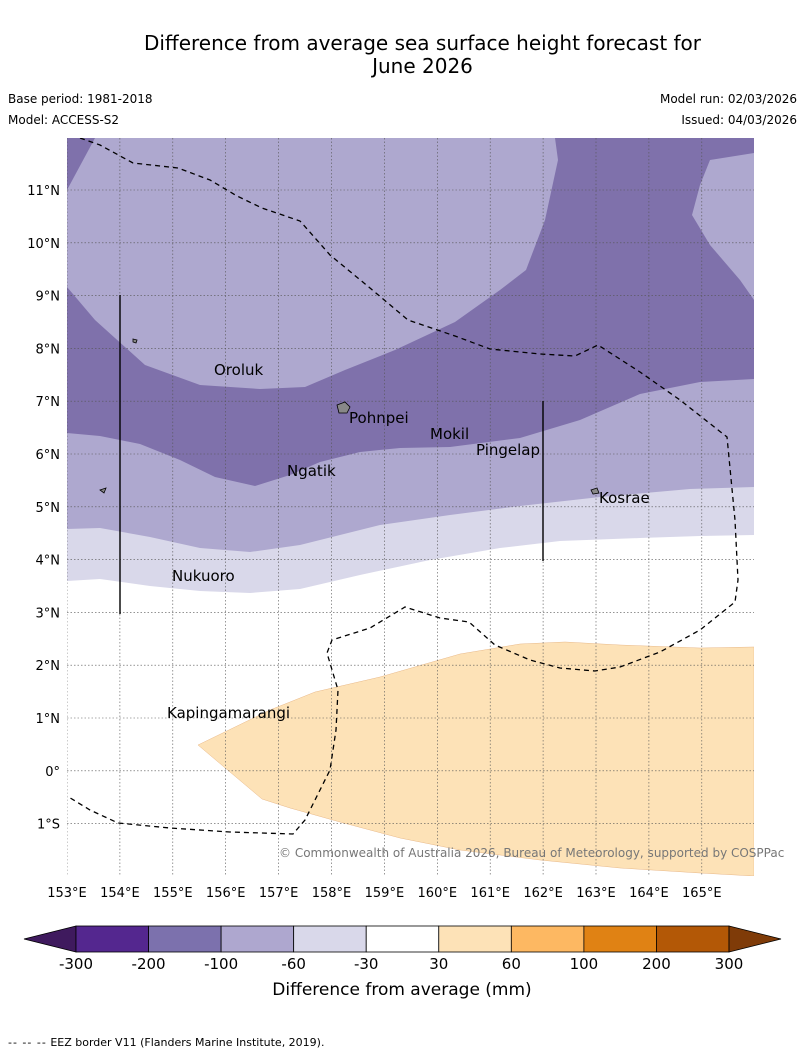 This screenshot has width=804, height=1058. What do you see at coordinates (401, 990) in the screenshot?
I see `colorbar-label: Difference from average (mm)` at bounding box center [401, 990].